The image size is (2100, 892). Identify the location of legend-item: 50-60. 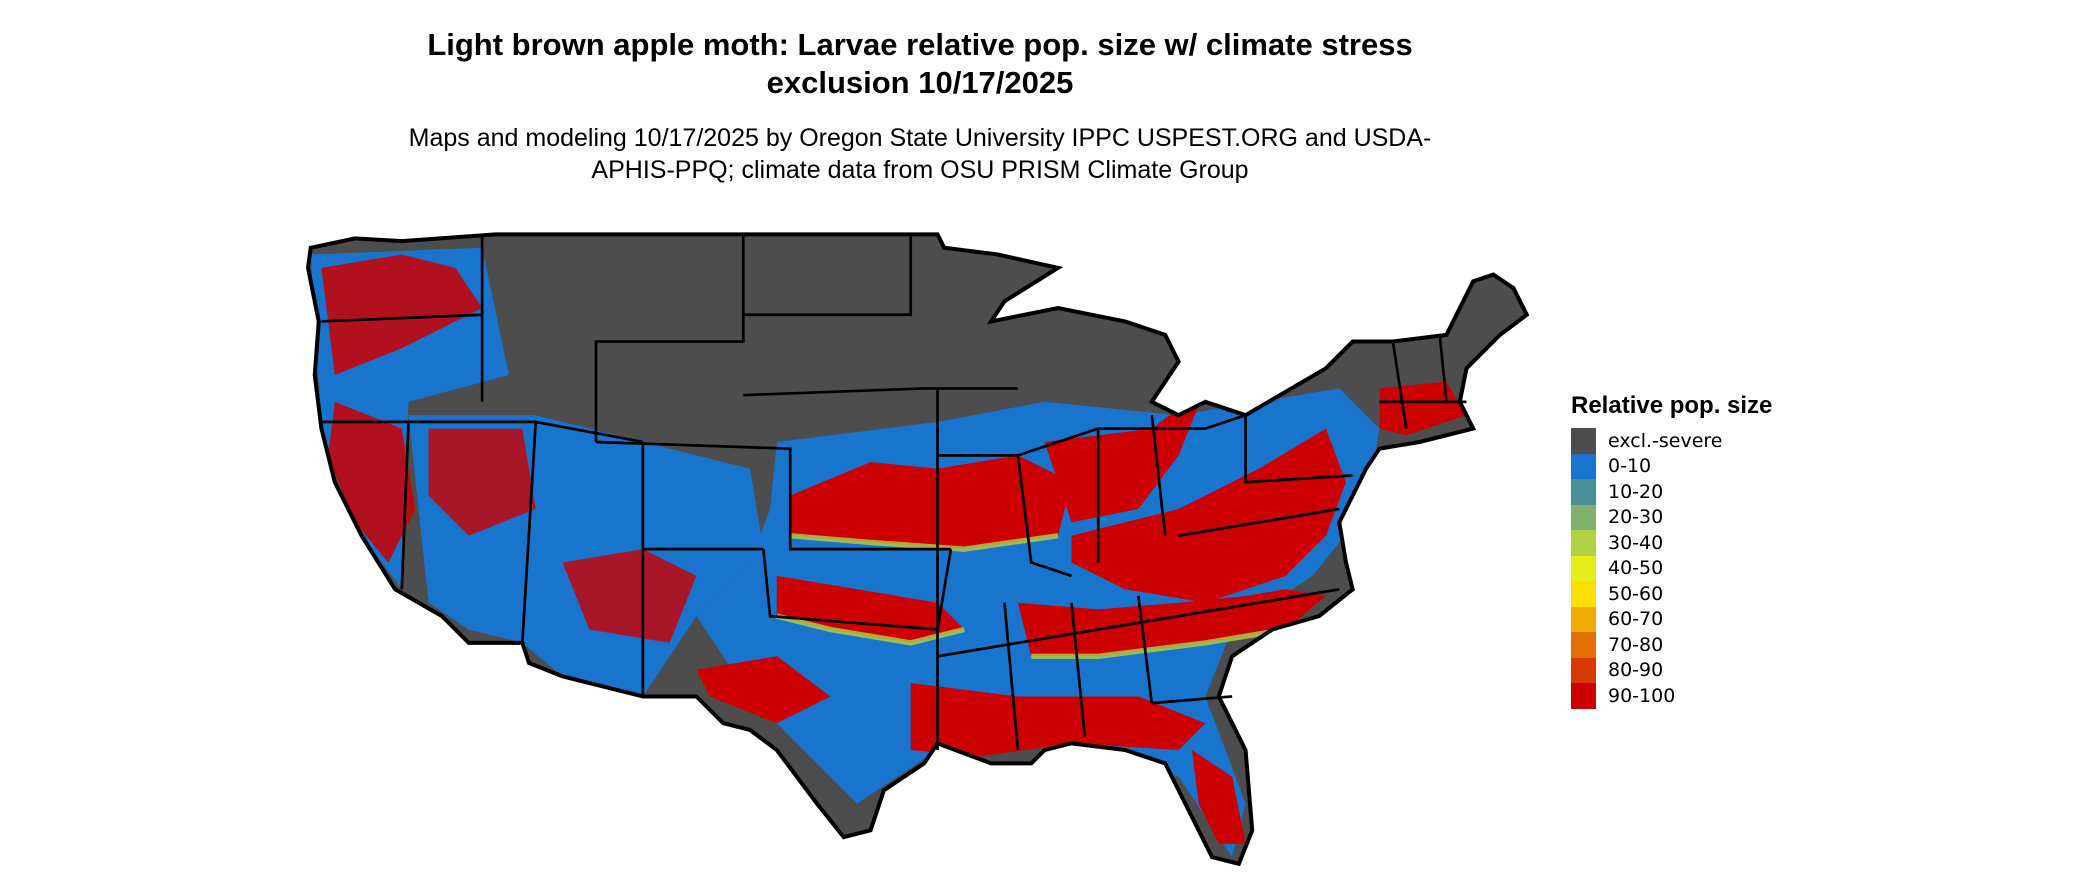
(1671, 594).